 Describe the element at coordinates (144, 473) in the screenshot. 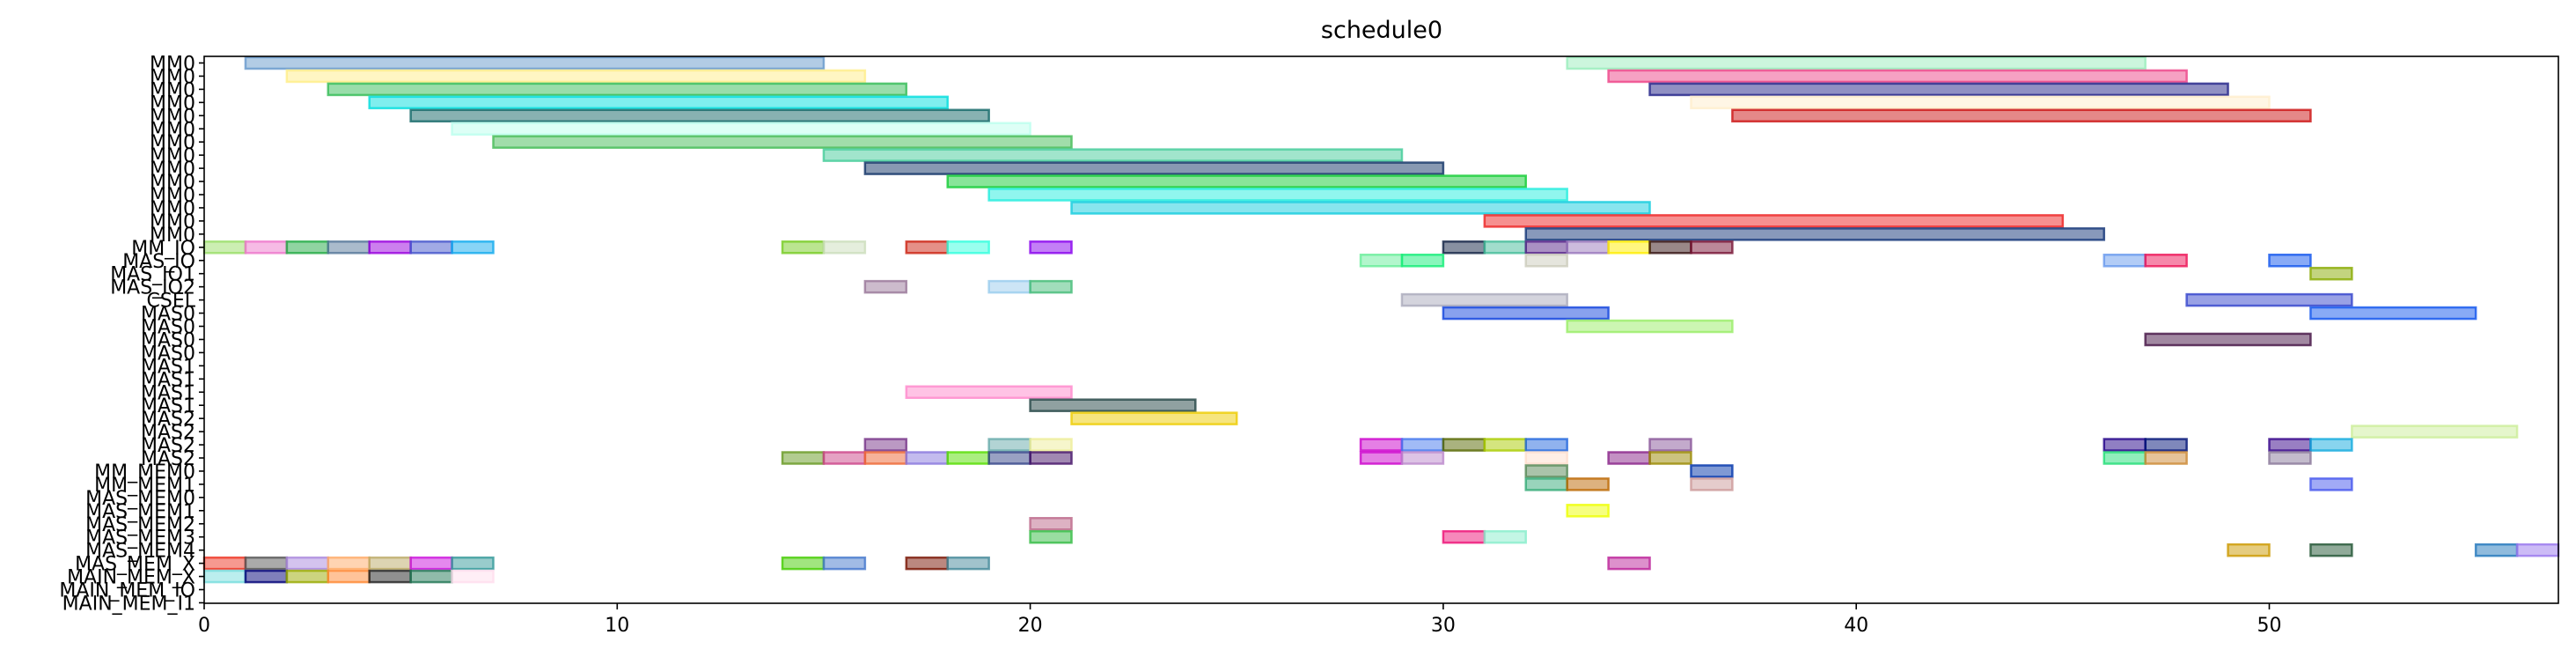

I see `y-tick-label: MM_MEM0` at that location.